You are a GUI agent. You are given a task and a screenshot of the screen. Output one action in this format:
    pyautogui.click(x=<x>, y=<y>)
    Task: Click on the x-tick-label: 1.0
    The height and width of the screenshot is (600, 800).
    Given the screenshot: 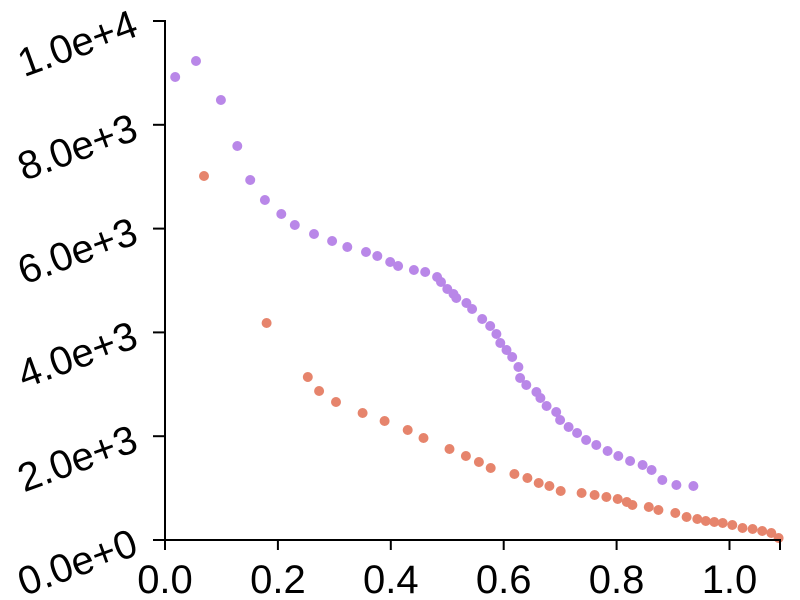 What is the action you would take?
    pyautogui.click(x=730, y=579)
    